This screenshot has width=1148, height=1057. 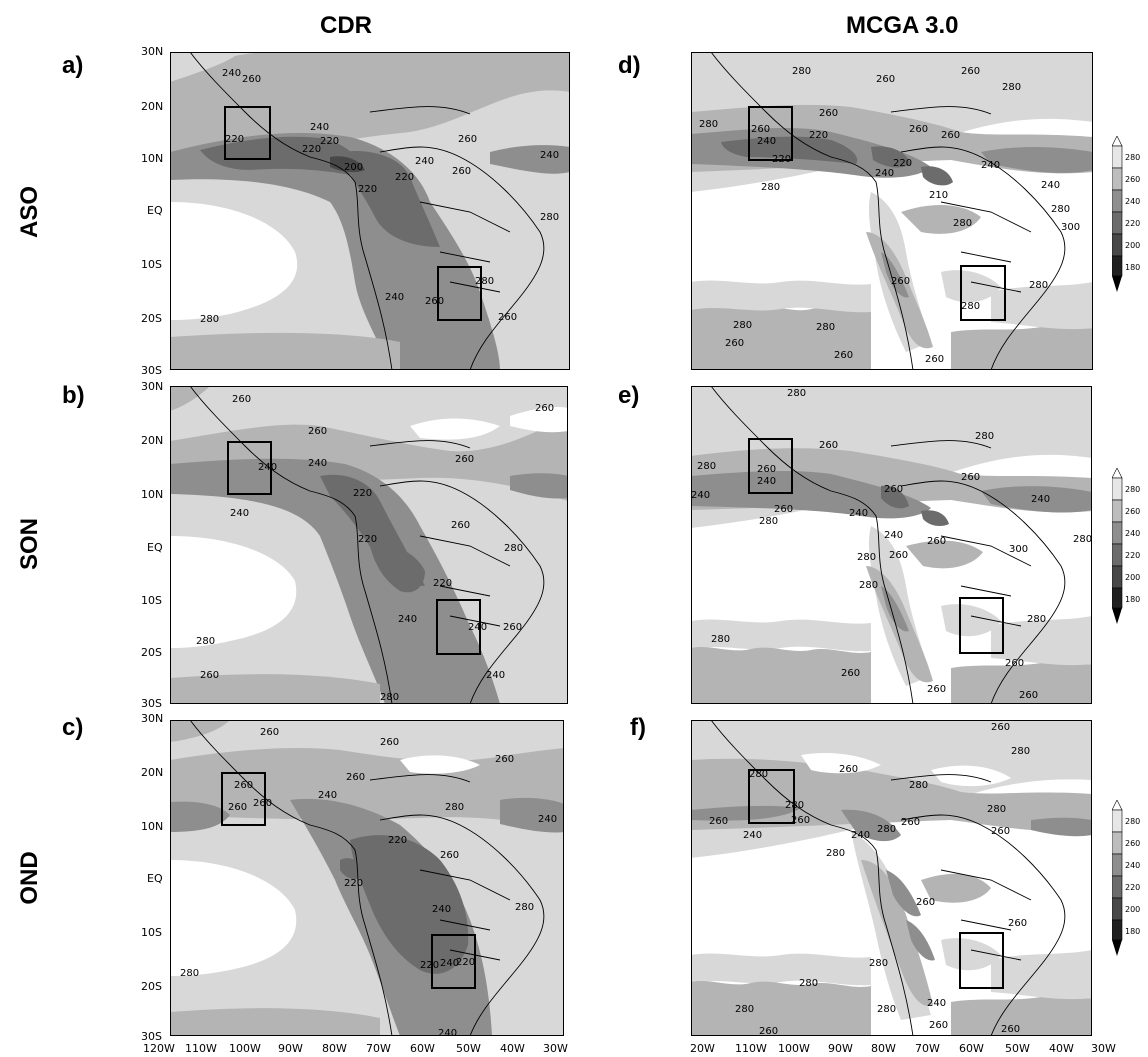 What do you see at coordinates (638, 727) in the screenshot?
I see `panel-label-f: f)` at bounding box center [638, 727].